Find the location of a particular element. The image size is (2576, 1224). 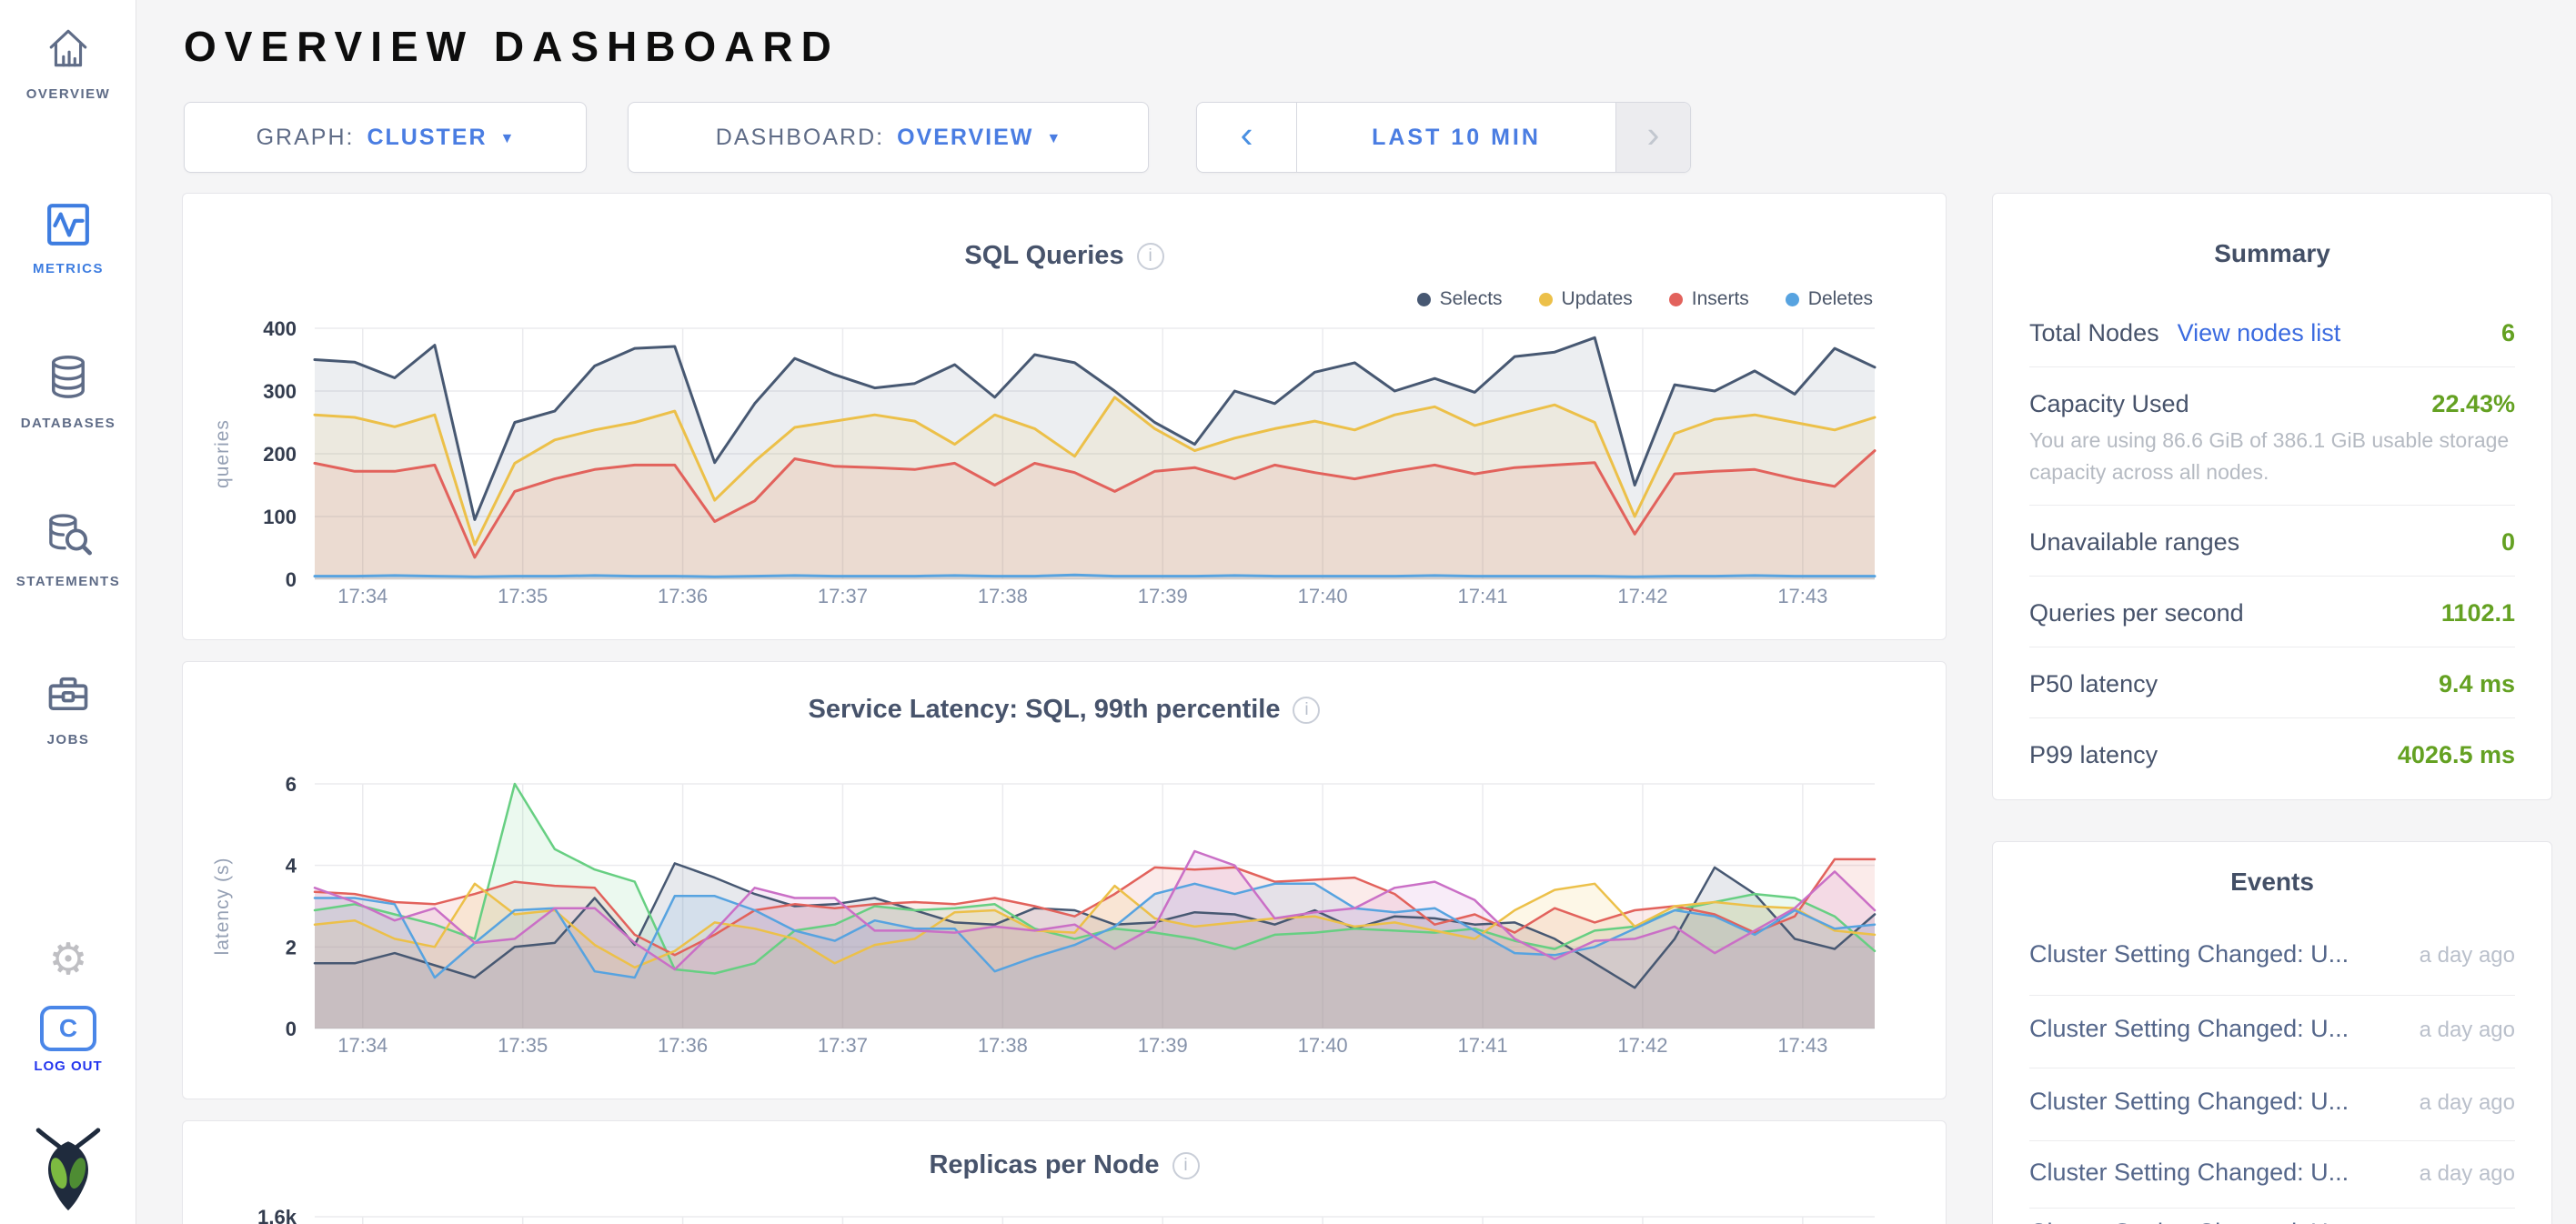

svg-text: 2 is located at coordinates (291, 947).